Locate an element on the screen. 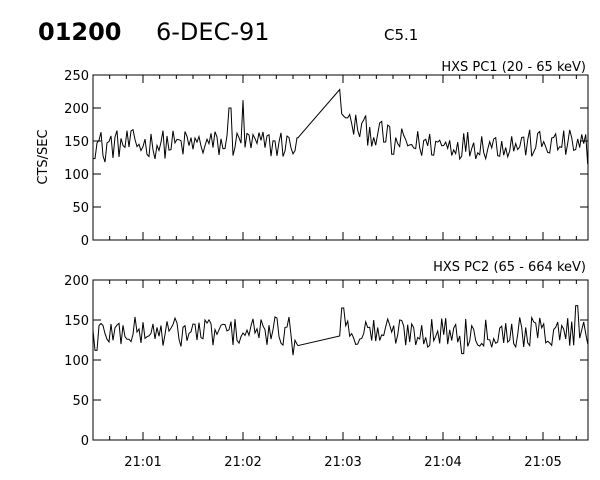 Image resolution: width=600 pixels, height=480 pixels. x-tick-label: 21:05 is located at coordinates (542, 462).